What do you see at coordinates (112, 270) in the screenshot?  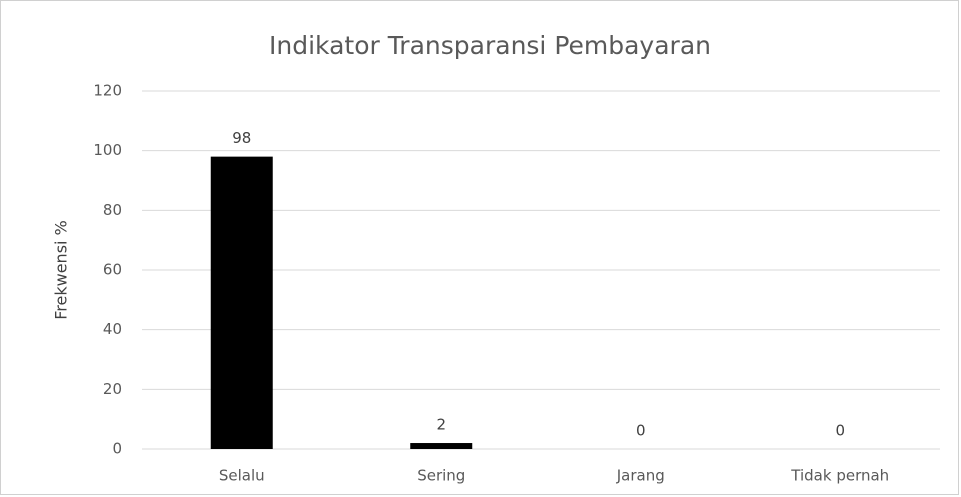 I see `y-tick-label: 60` at bounding box center [112, 270].